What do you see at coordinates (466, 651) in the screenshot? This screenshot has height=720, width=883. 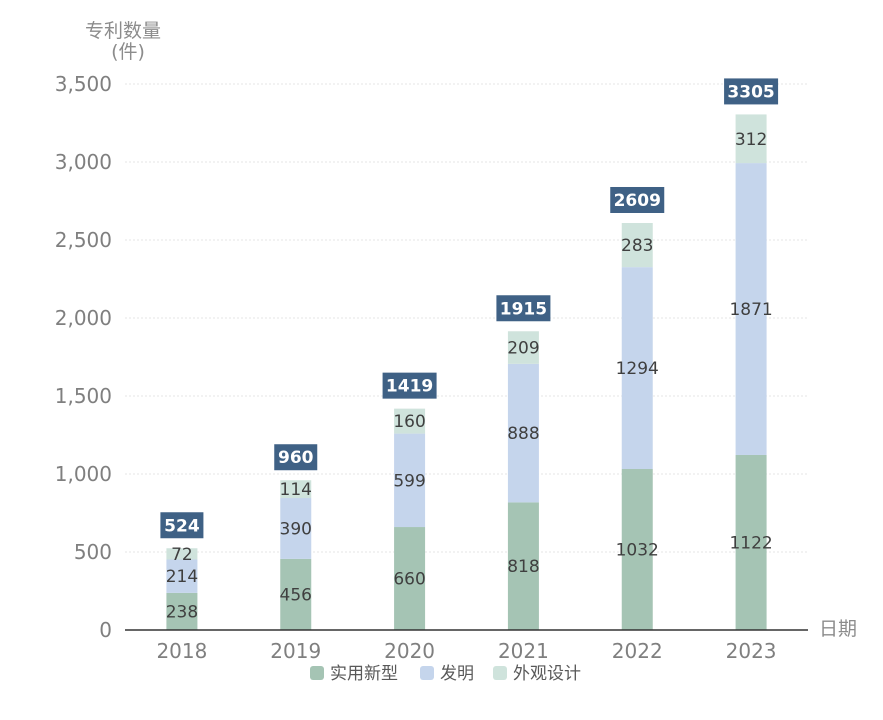 I see `x-axis-ticks: 2018 2019 2020 2021 2022 2023` at bounding box center [466, 651].